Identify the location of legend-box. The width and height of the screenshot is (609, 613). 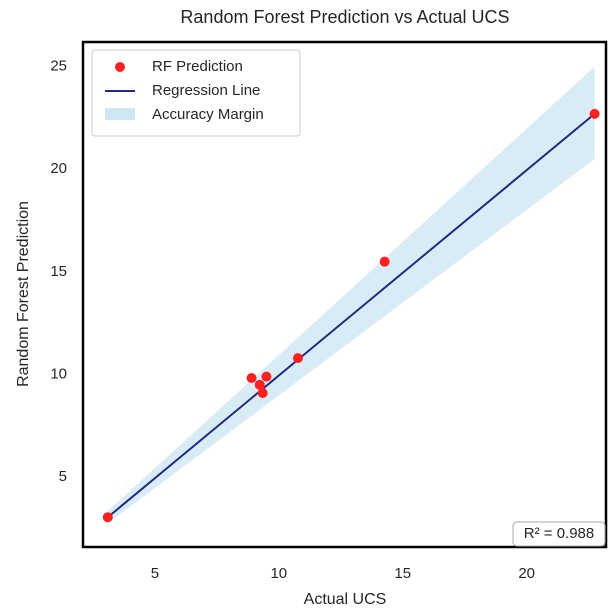
(196, 93).